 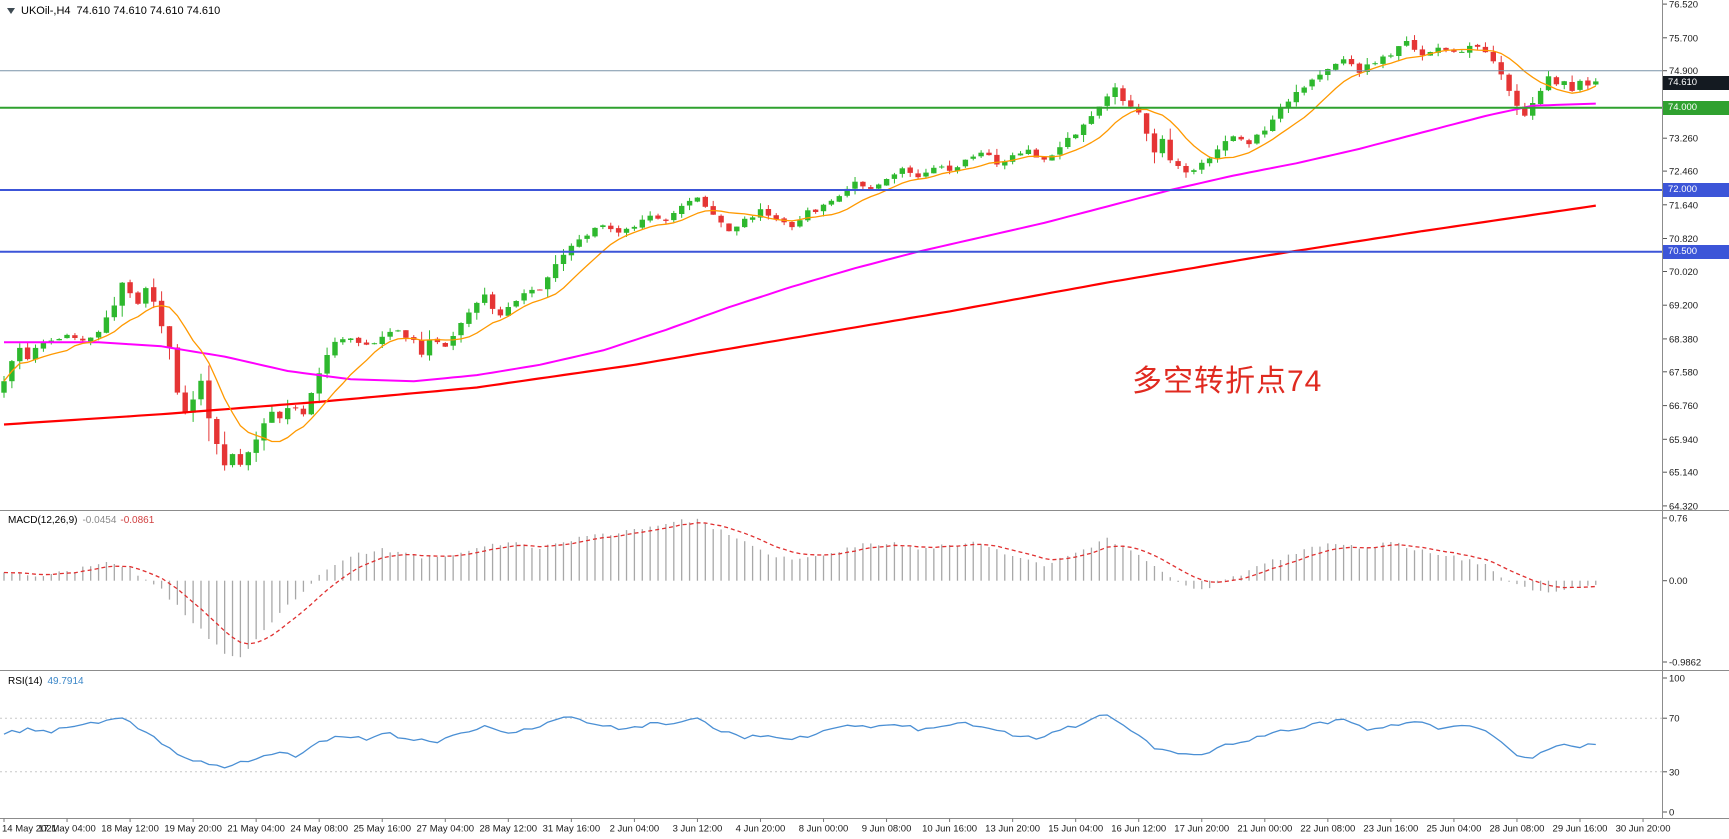 What do you see at coordinates (1683, 506) in the screenshot?
I see `price-tick-label: 64.320` at bounding box center [1683, 506].